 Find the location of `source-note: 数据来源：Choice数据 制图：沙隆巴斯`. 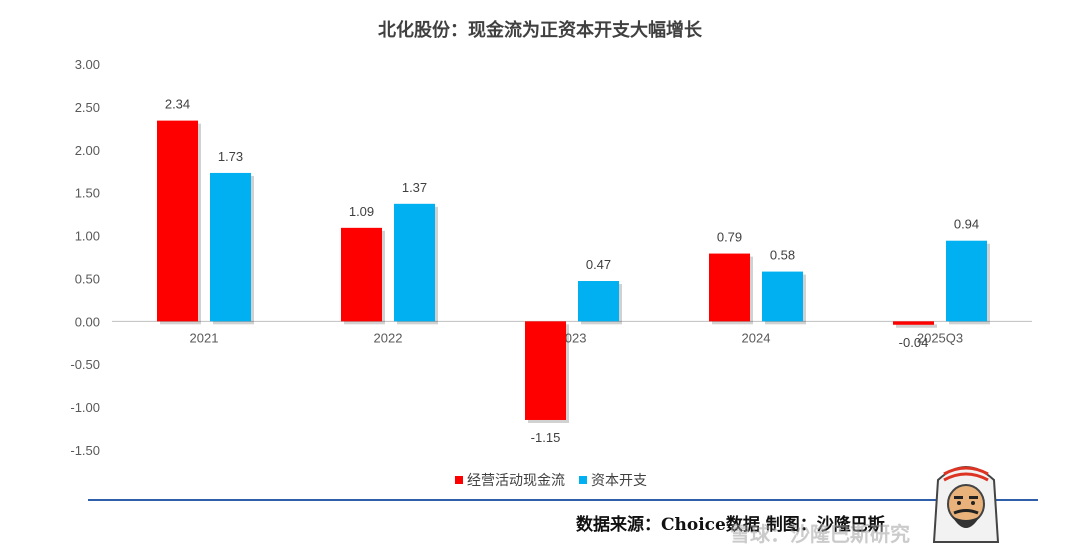

source-note: 数据来源：Choice数据 制图：沙隆巴斯 is located at coordinates (730, 525).